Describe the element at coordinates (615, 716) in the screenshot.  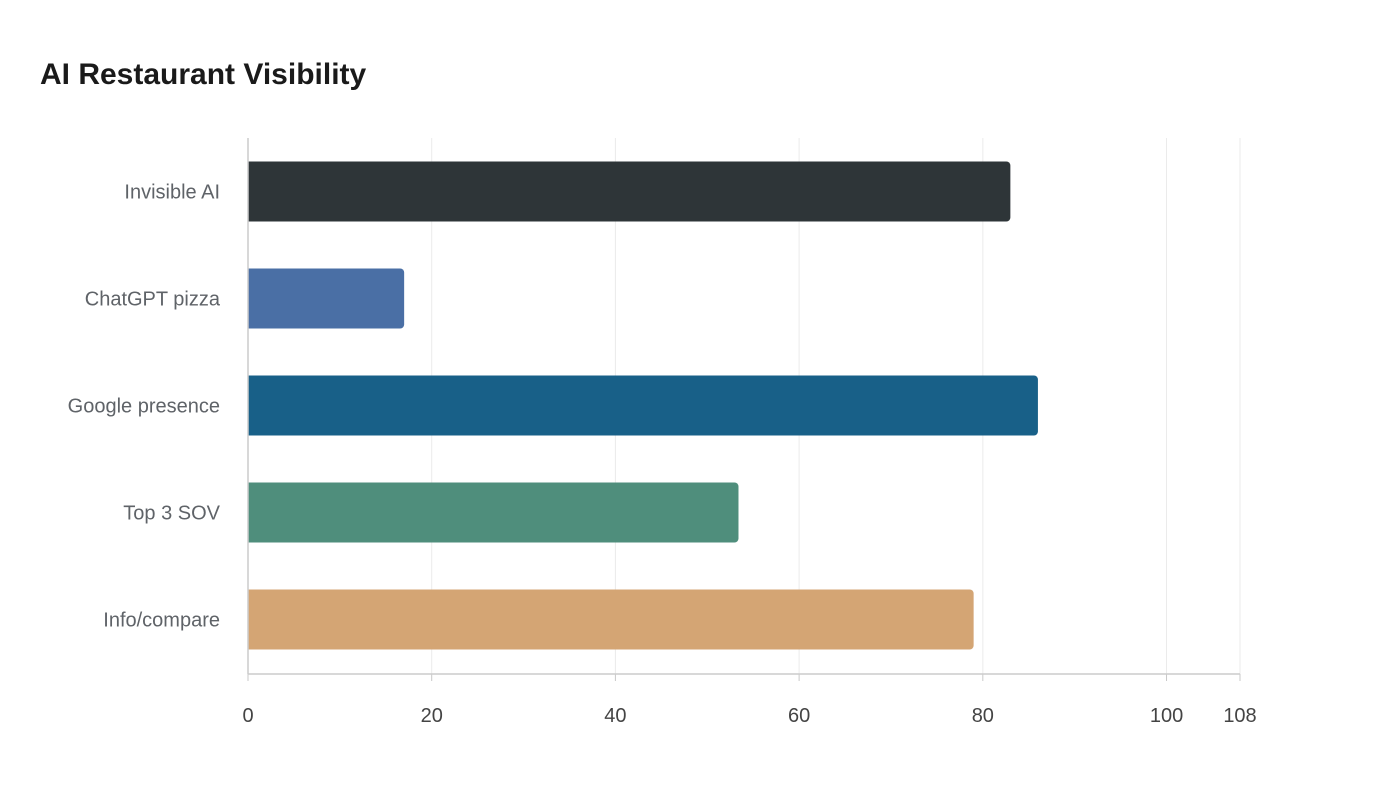
I see `x-tick-label: 40` at that location.